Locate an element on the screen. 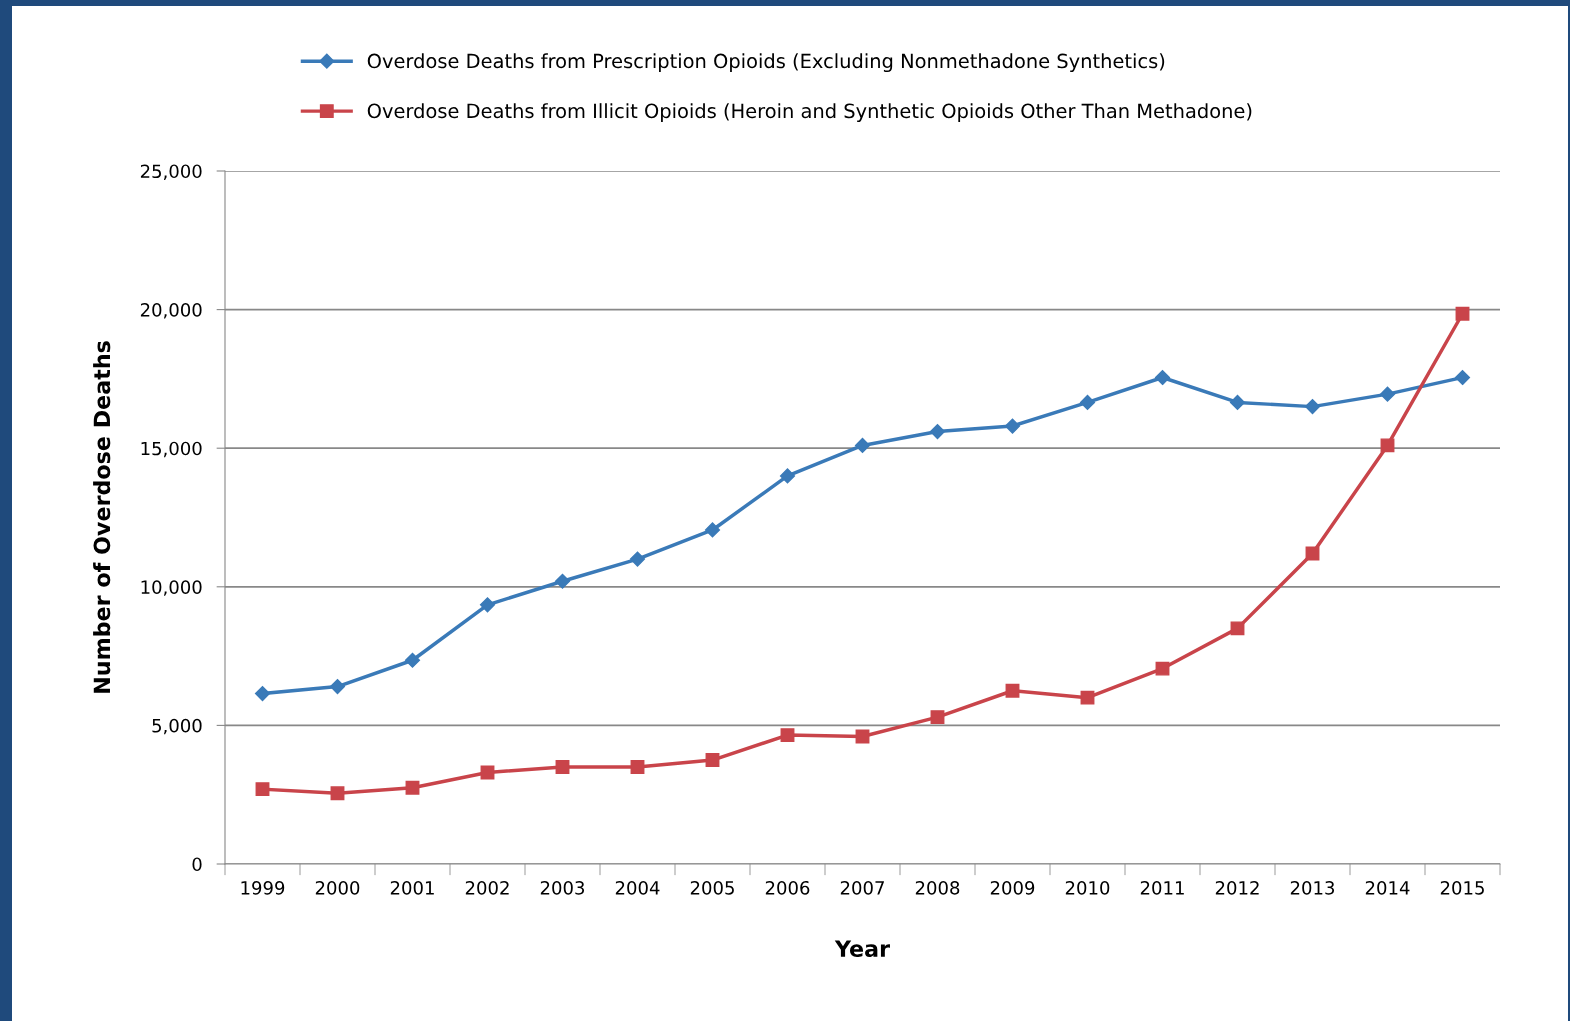 This screenshot has height=1021, width=1570. y-tick-label: 5,000 is located at coordinates (177, 726).